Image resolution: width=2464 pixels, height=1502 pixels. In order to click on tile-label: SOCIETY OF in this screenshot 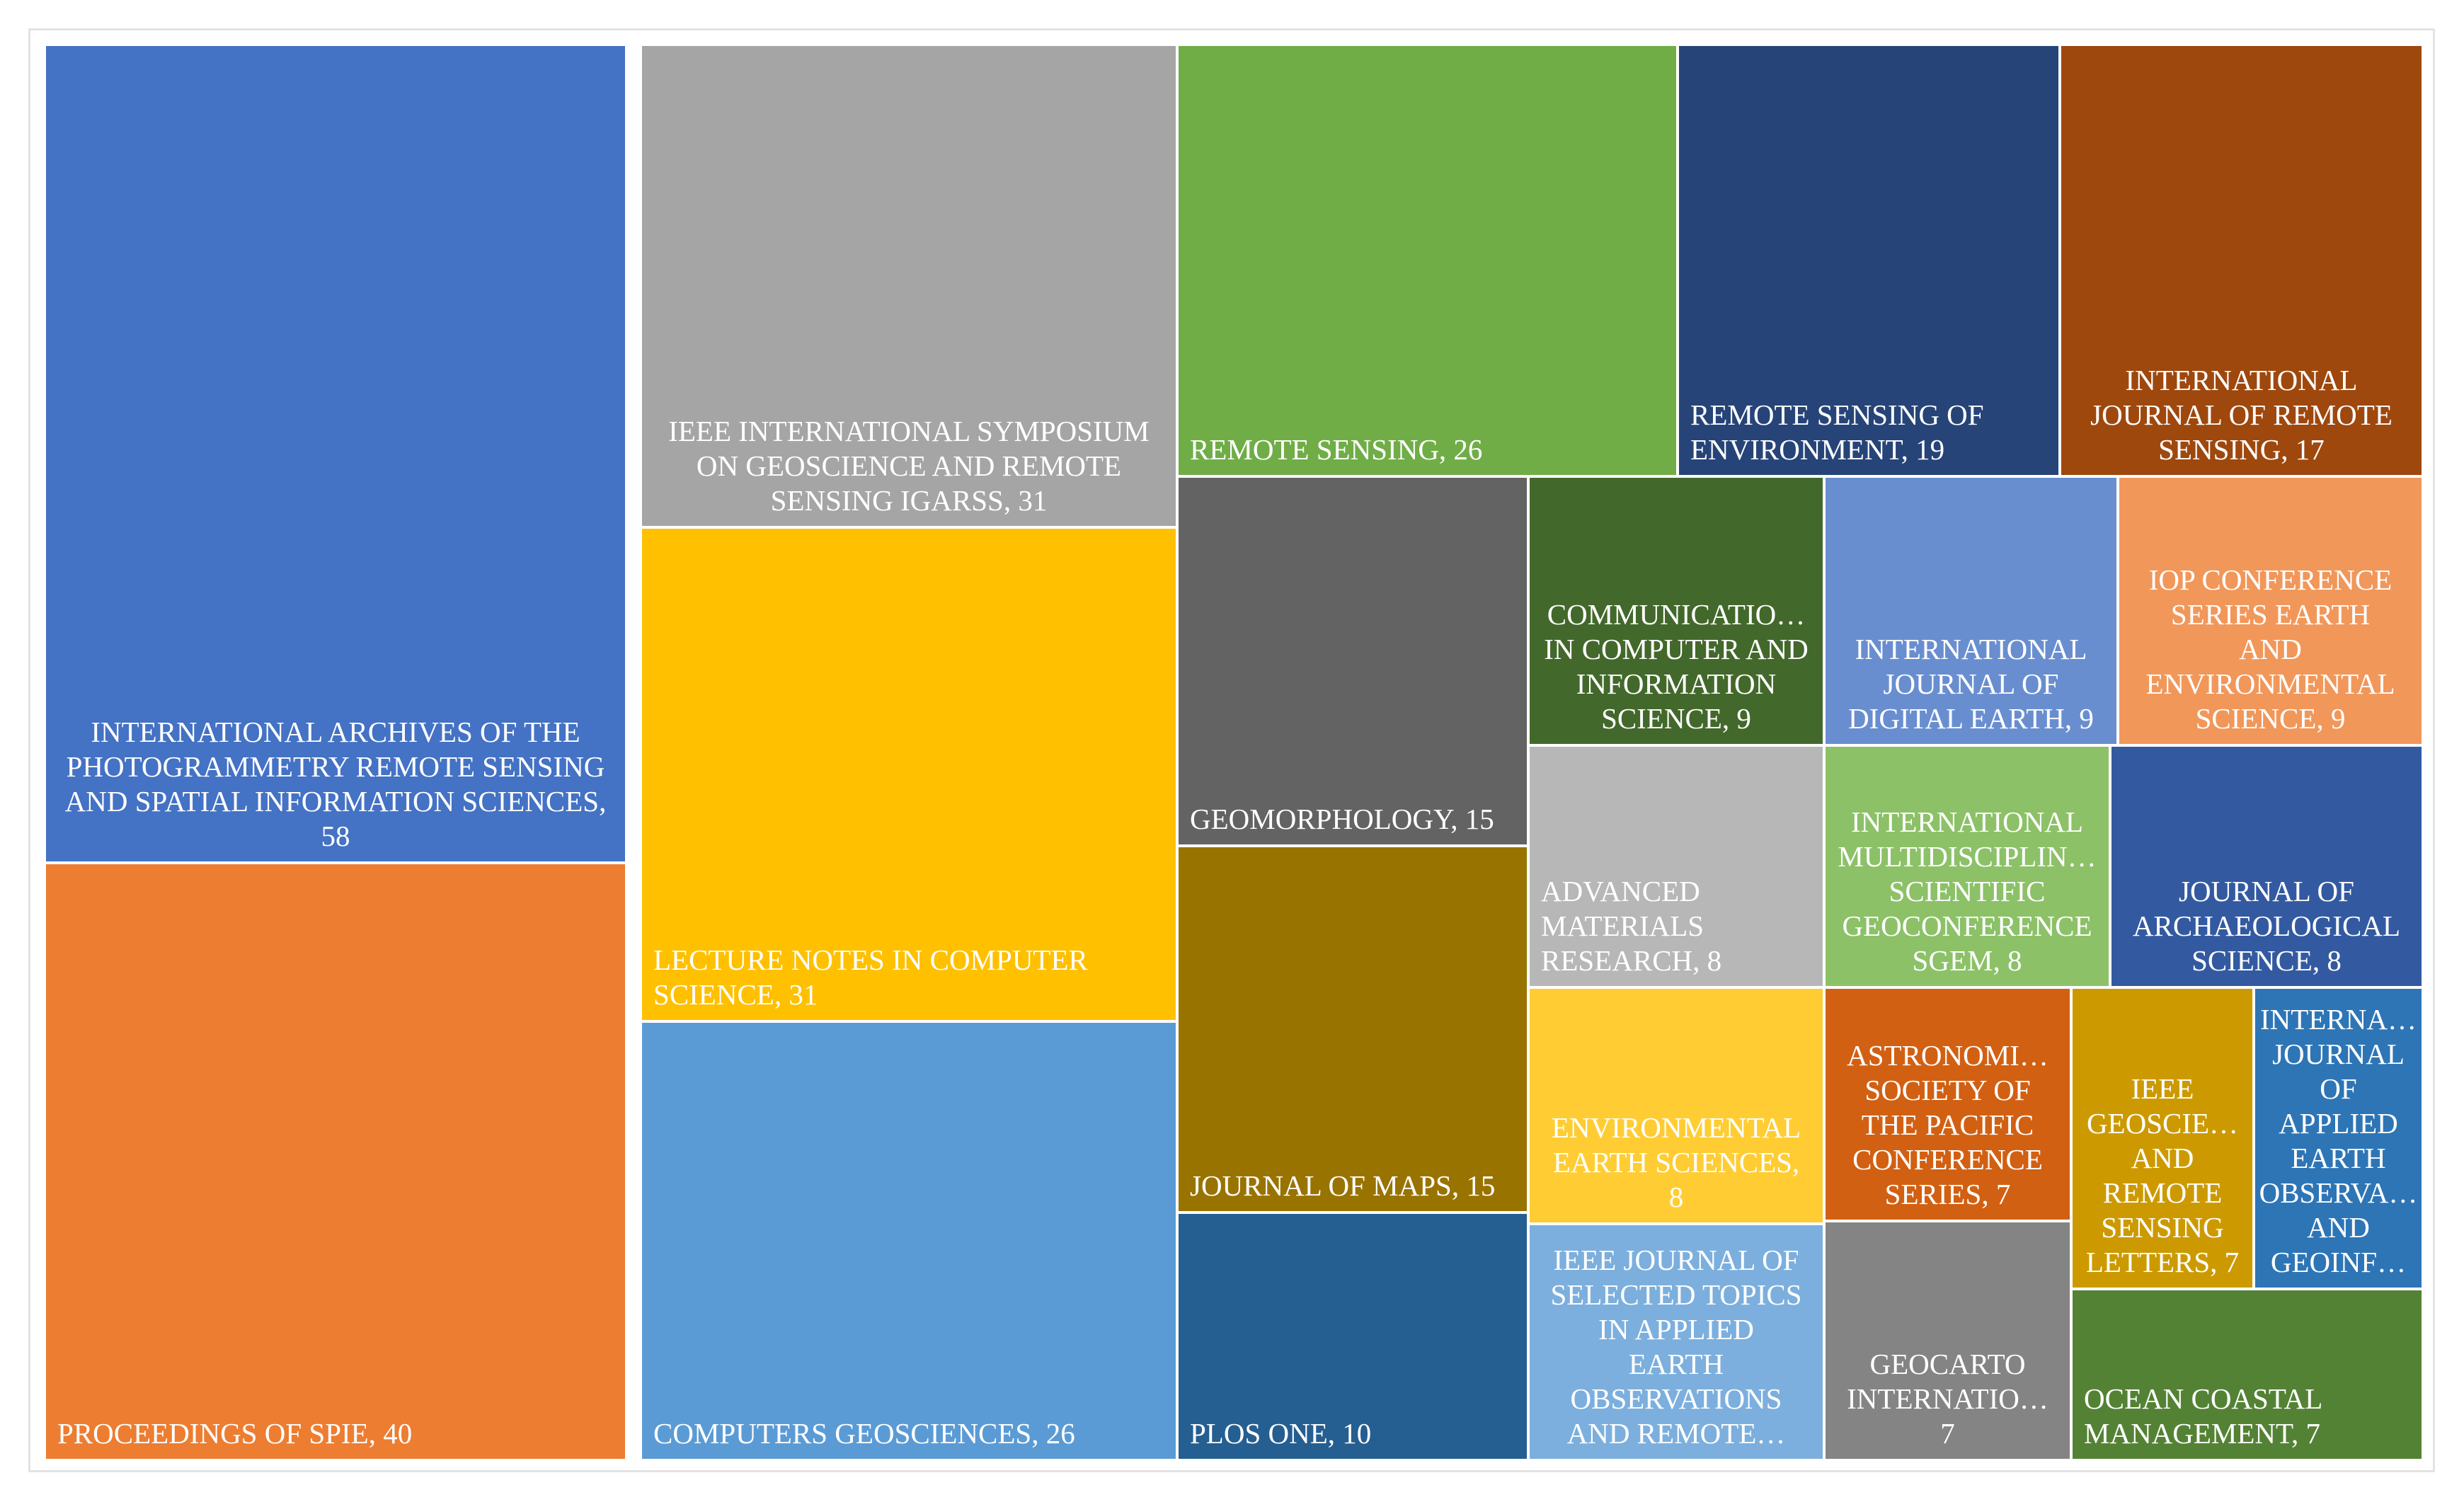, I will do `click(1947, 1090)`.